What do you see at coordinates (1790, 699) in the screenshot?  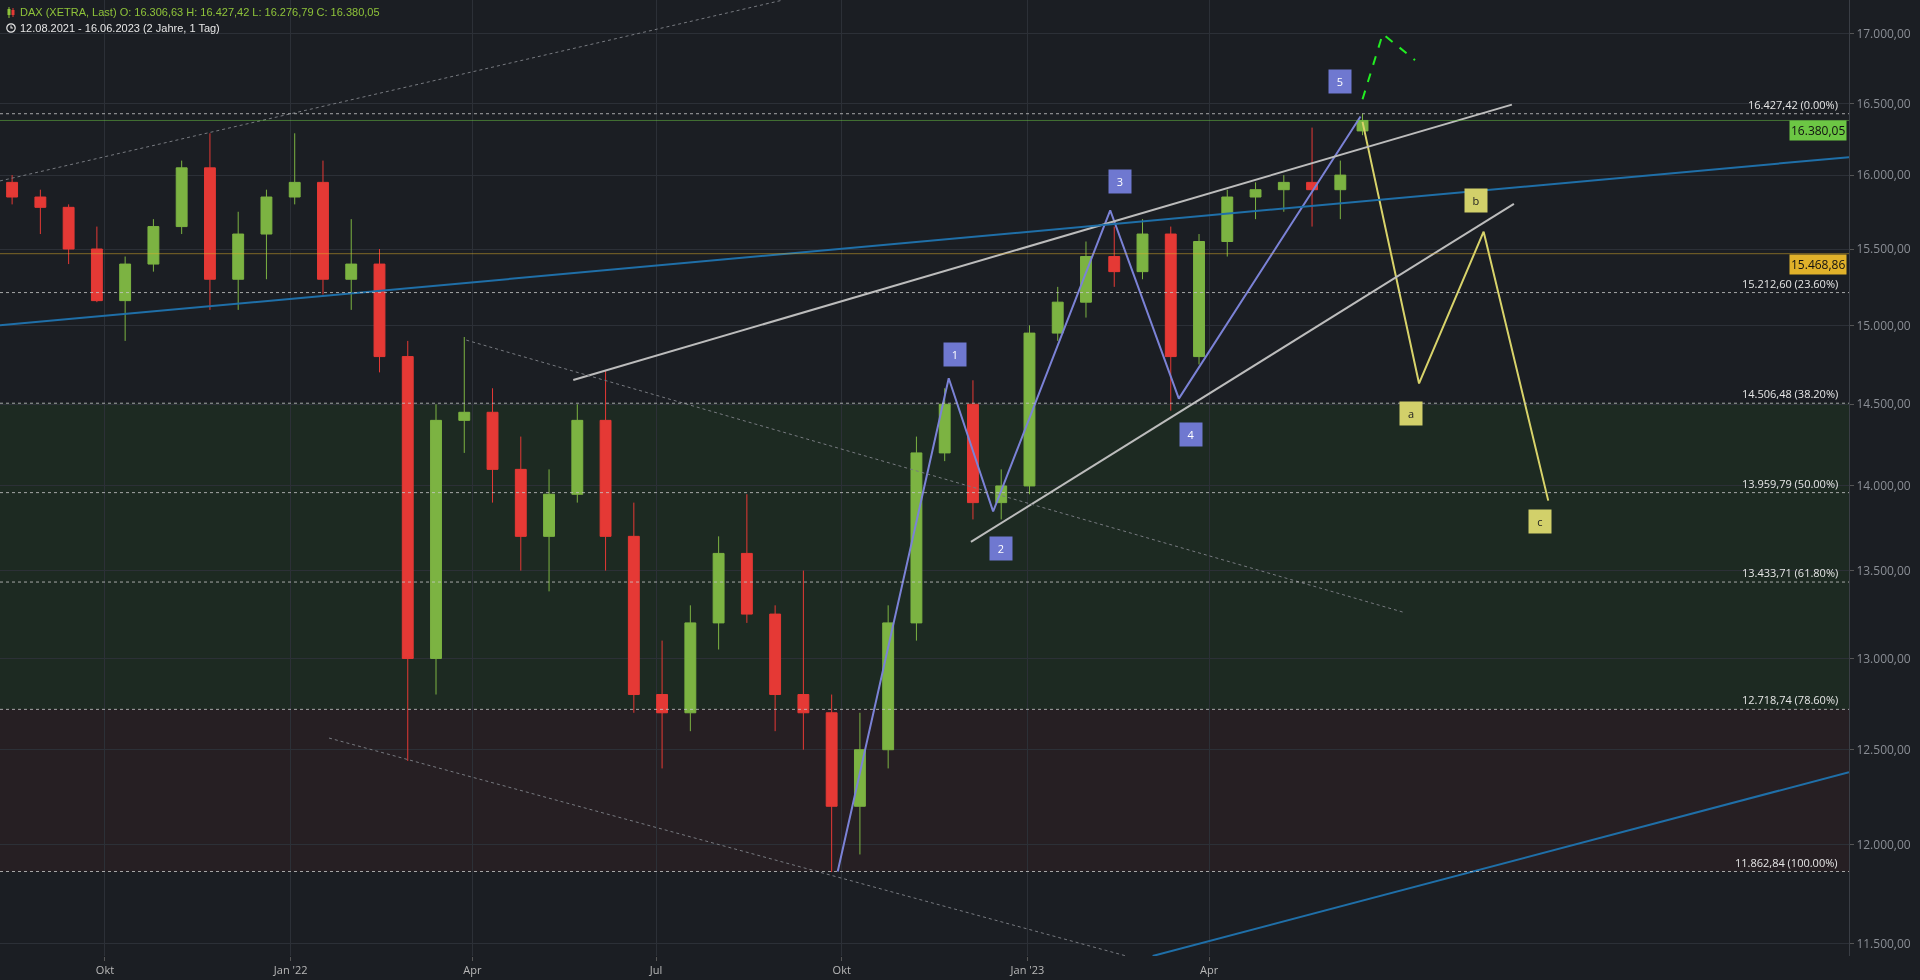 I see `ref-line-label: 12.718,74 (78.60%)` at bounding box center [1790, 699].